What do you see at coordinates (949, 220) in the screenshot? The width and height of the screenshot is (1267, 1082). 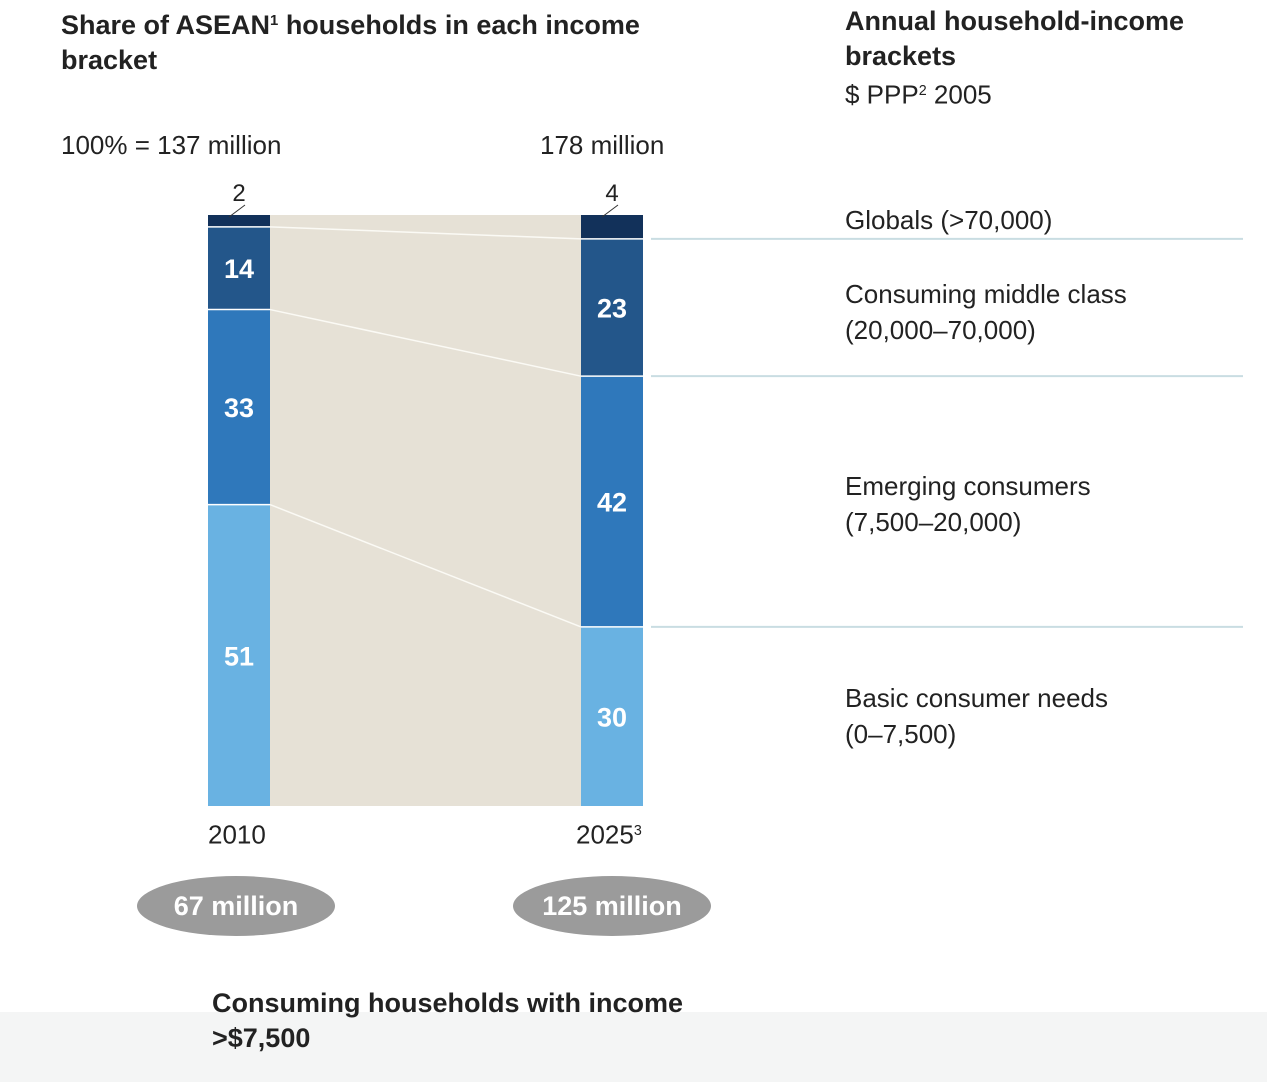 I see `bracket-label-globals: Globals (>70,000)` at bounding box center [949, 220].